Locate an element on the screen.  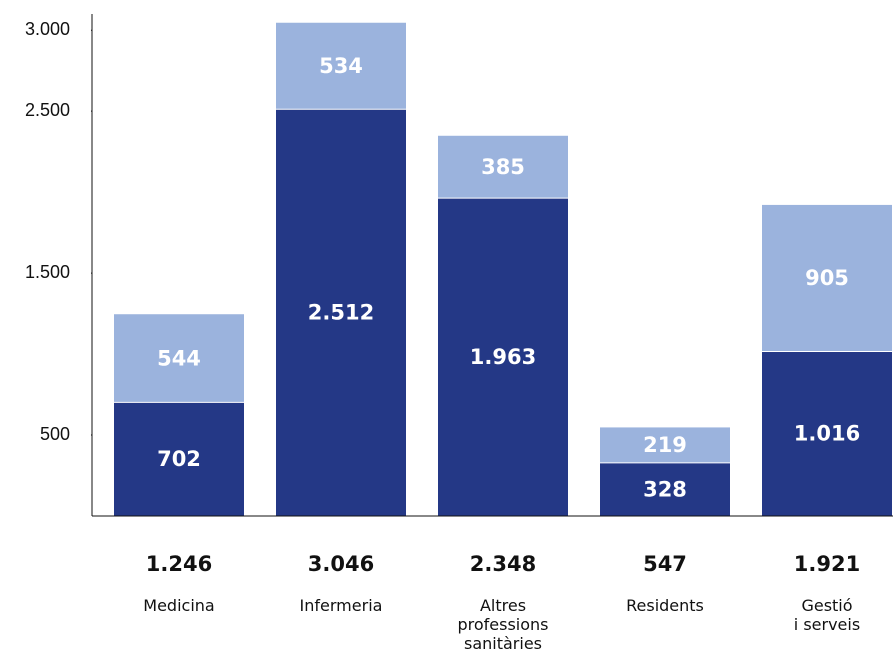
value-label: 905 is located at coordinates (827, 278).